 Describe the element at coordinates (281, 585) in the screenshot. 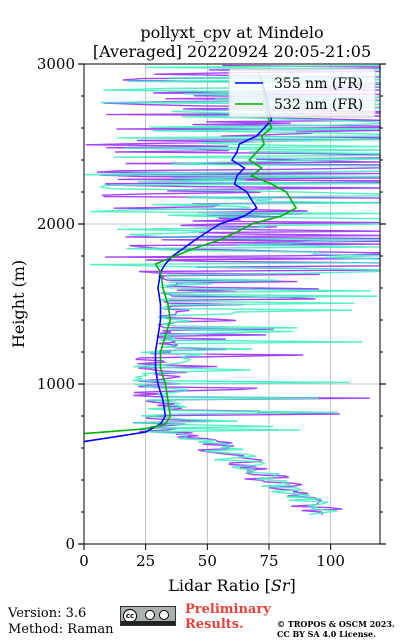

I see `x-axis-label-unit: Sr` at that location.